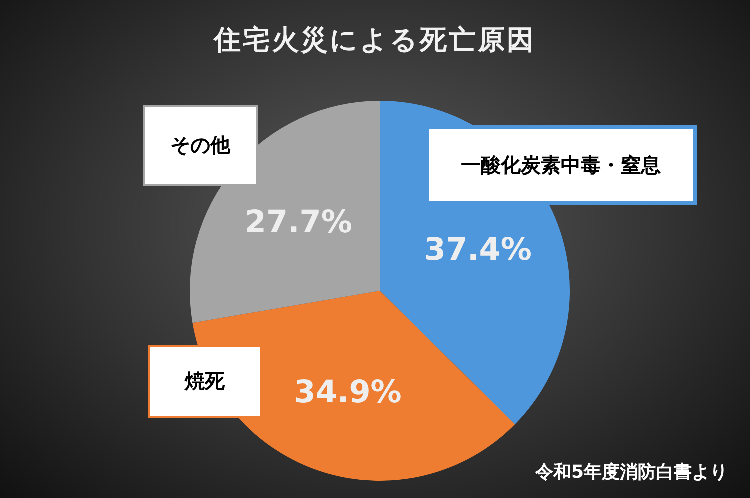 The height and width of the screenshot is (498, 750). I want to click on slice-label: 焼死, so click(205, 381).